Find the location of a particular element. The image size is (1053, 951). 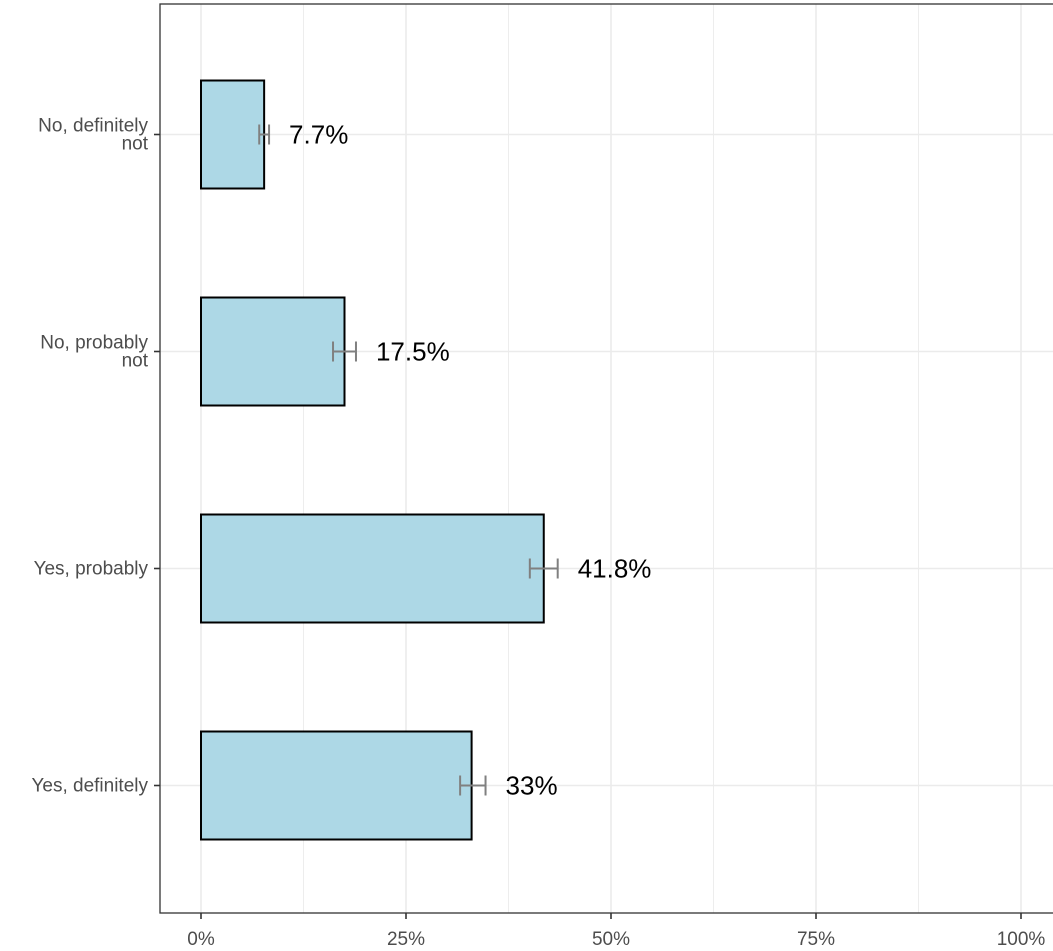

y-tick-label: No, probably not is located at coordinates (94, 352).